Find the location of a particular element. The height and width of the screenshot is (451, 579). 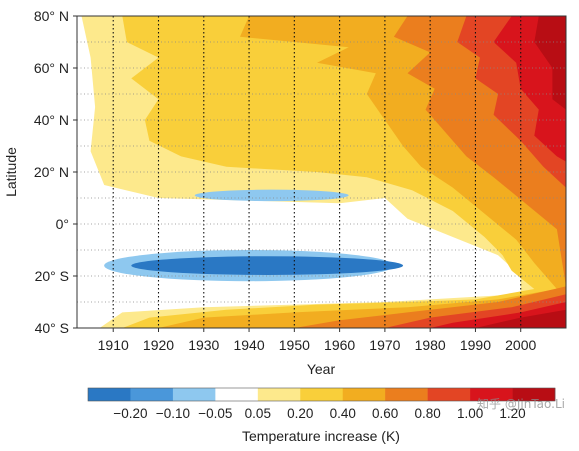

colorbar-frame is located at coordinates (321, 394).